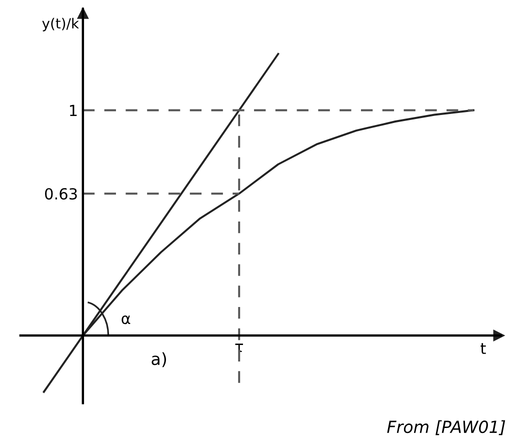 The width and height of the screenshot is (511, 443). What do you see at coordinates (483, 348) in the screenshot?
I see `x-axis-title: t` at bounding box center [483, 348].